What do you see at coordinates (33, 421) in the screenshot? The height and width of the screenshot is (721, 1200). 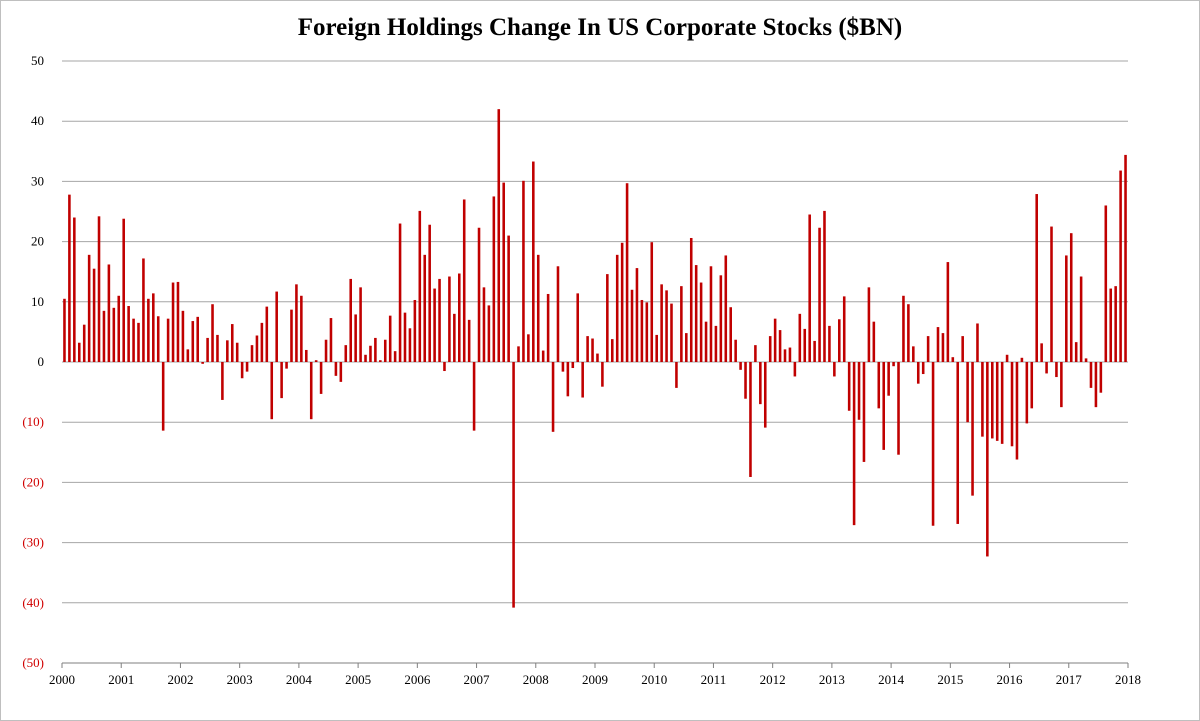 I see `y-tick-label: (10)` at bounding box center [33, 421].